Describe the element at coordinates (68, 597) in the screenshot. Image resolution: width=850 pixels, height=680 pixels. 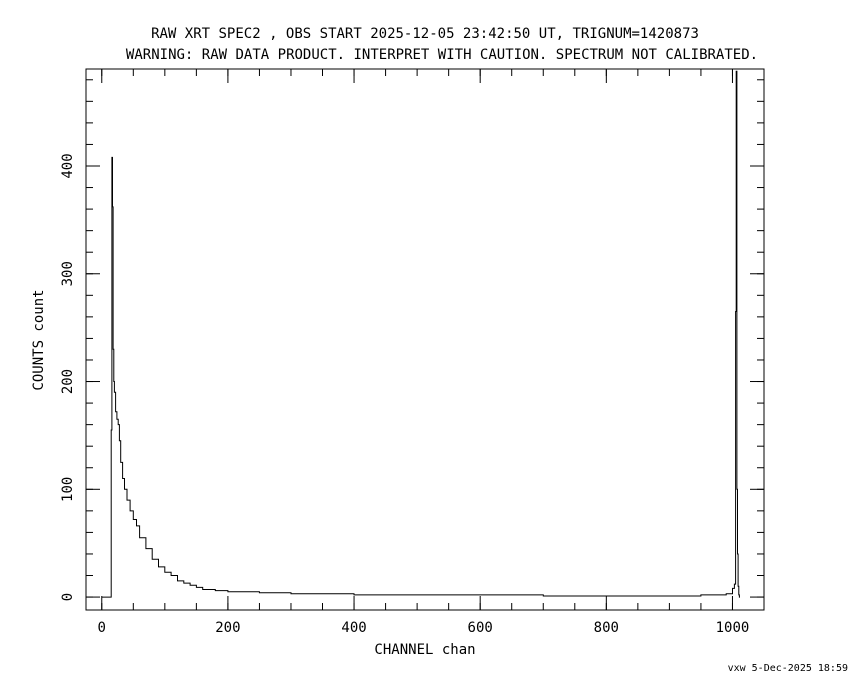
I see `y-tick-label: 0` at that location.